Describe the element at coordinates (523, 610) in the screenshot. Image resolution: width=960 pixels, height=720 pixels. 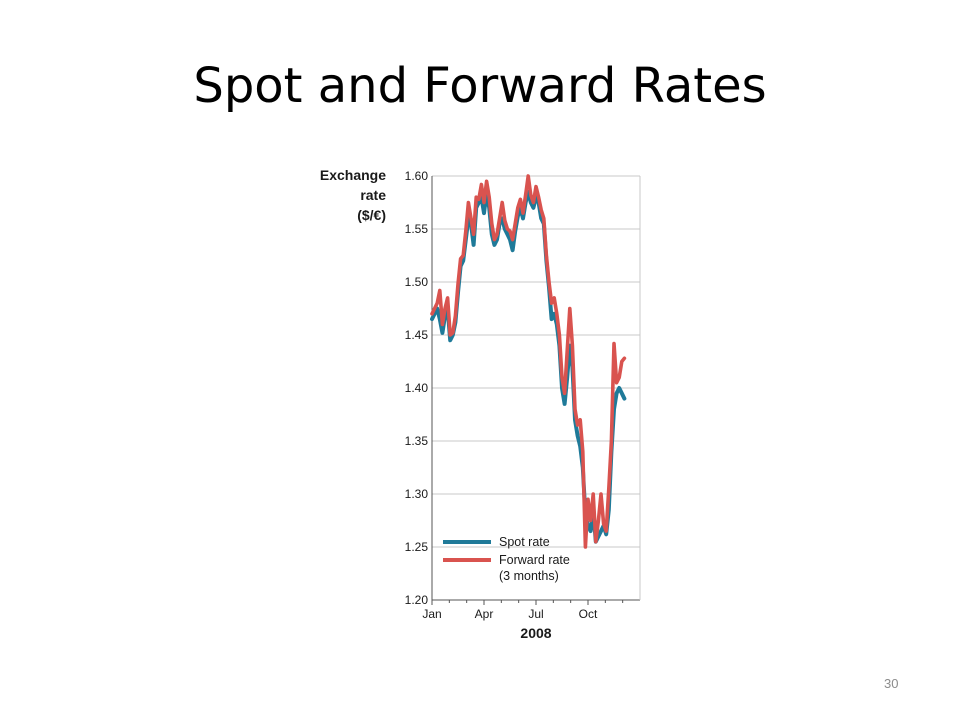
I see `x-tick-labels: Jan Apr Jul Oct` at that location.